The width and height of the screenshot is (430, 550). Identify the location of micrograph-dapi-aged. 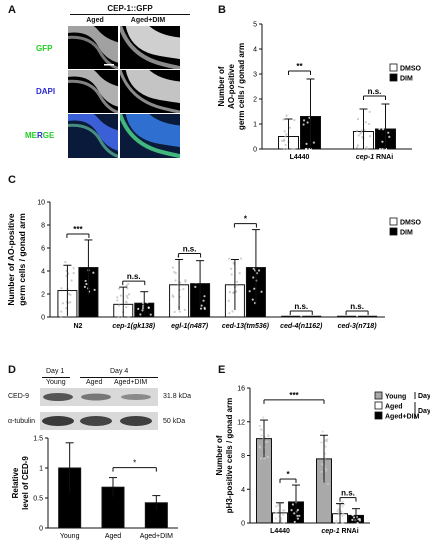
(93, 91).